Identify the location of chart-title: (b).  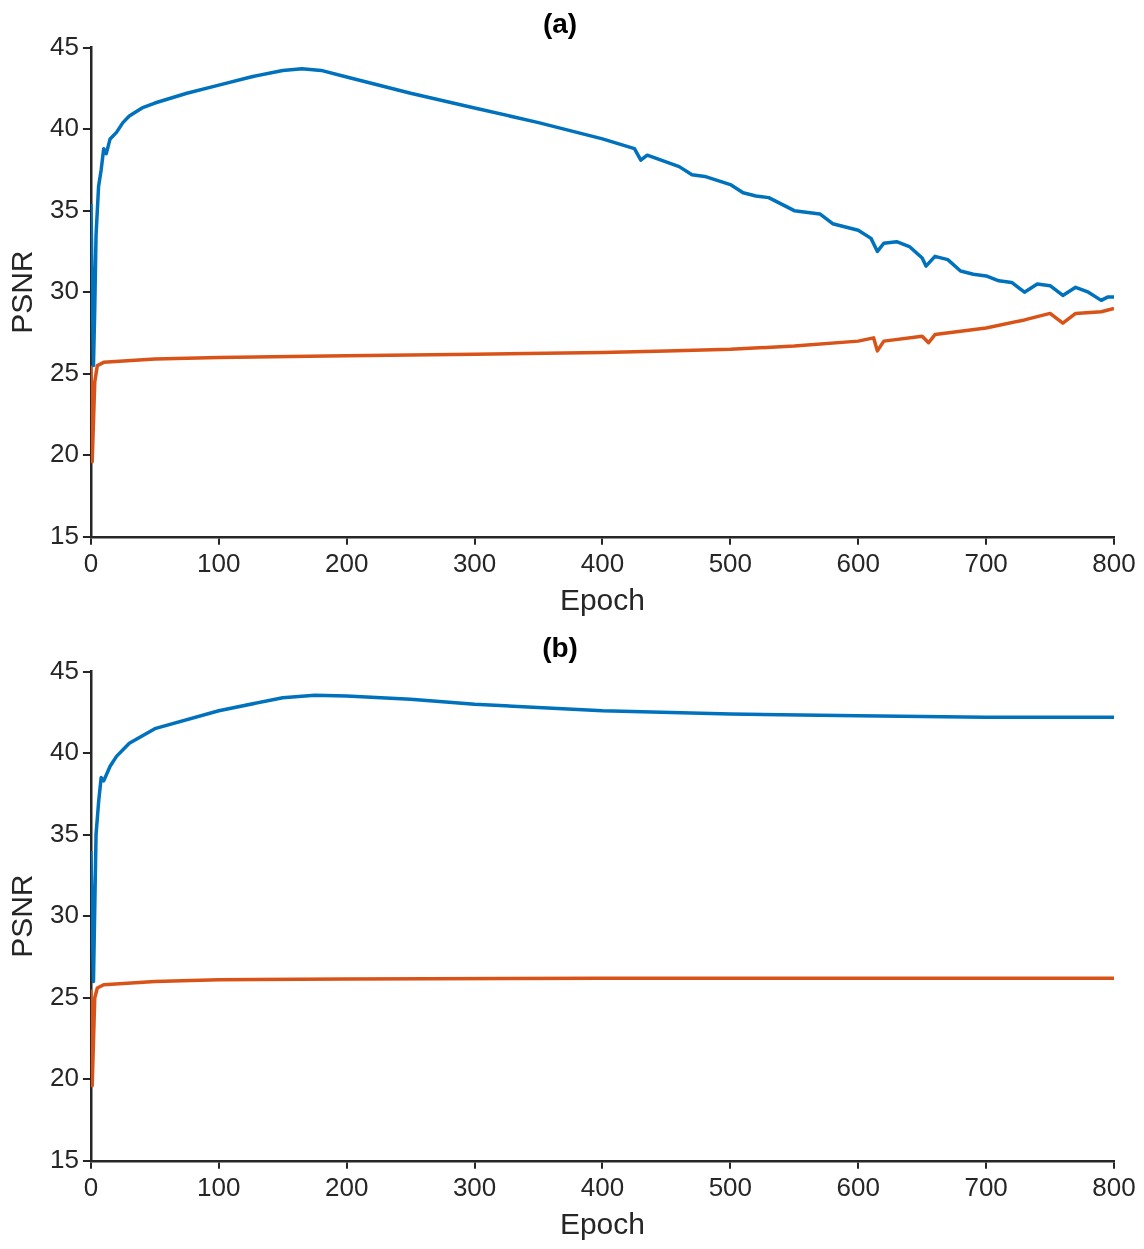
(560, 647).